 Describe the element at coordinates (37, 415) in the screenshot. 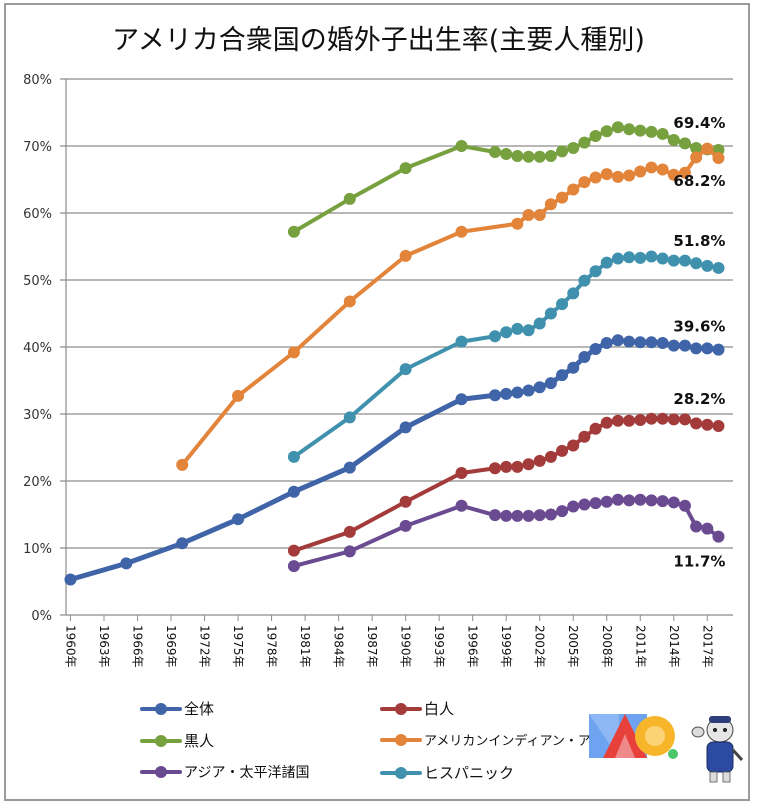

I see `y-tick-label: 30%` at that location.